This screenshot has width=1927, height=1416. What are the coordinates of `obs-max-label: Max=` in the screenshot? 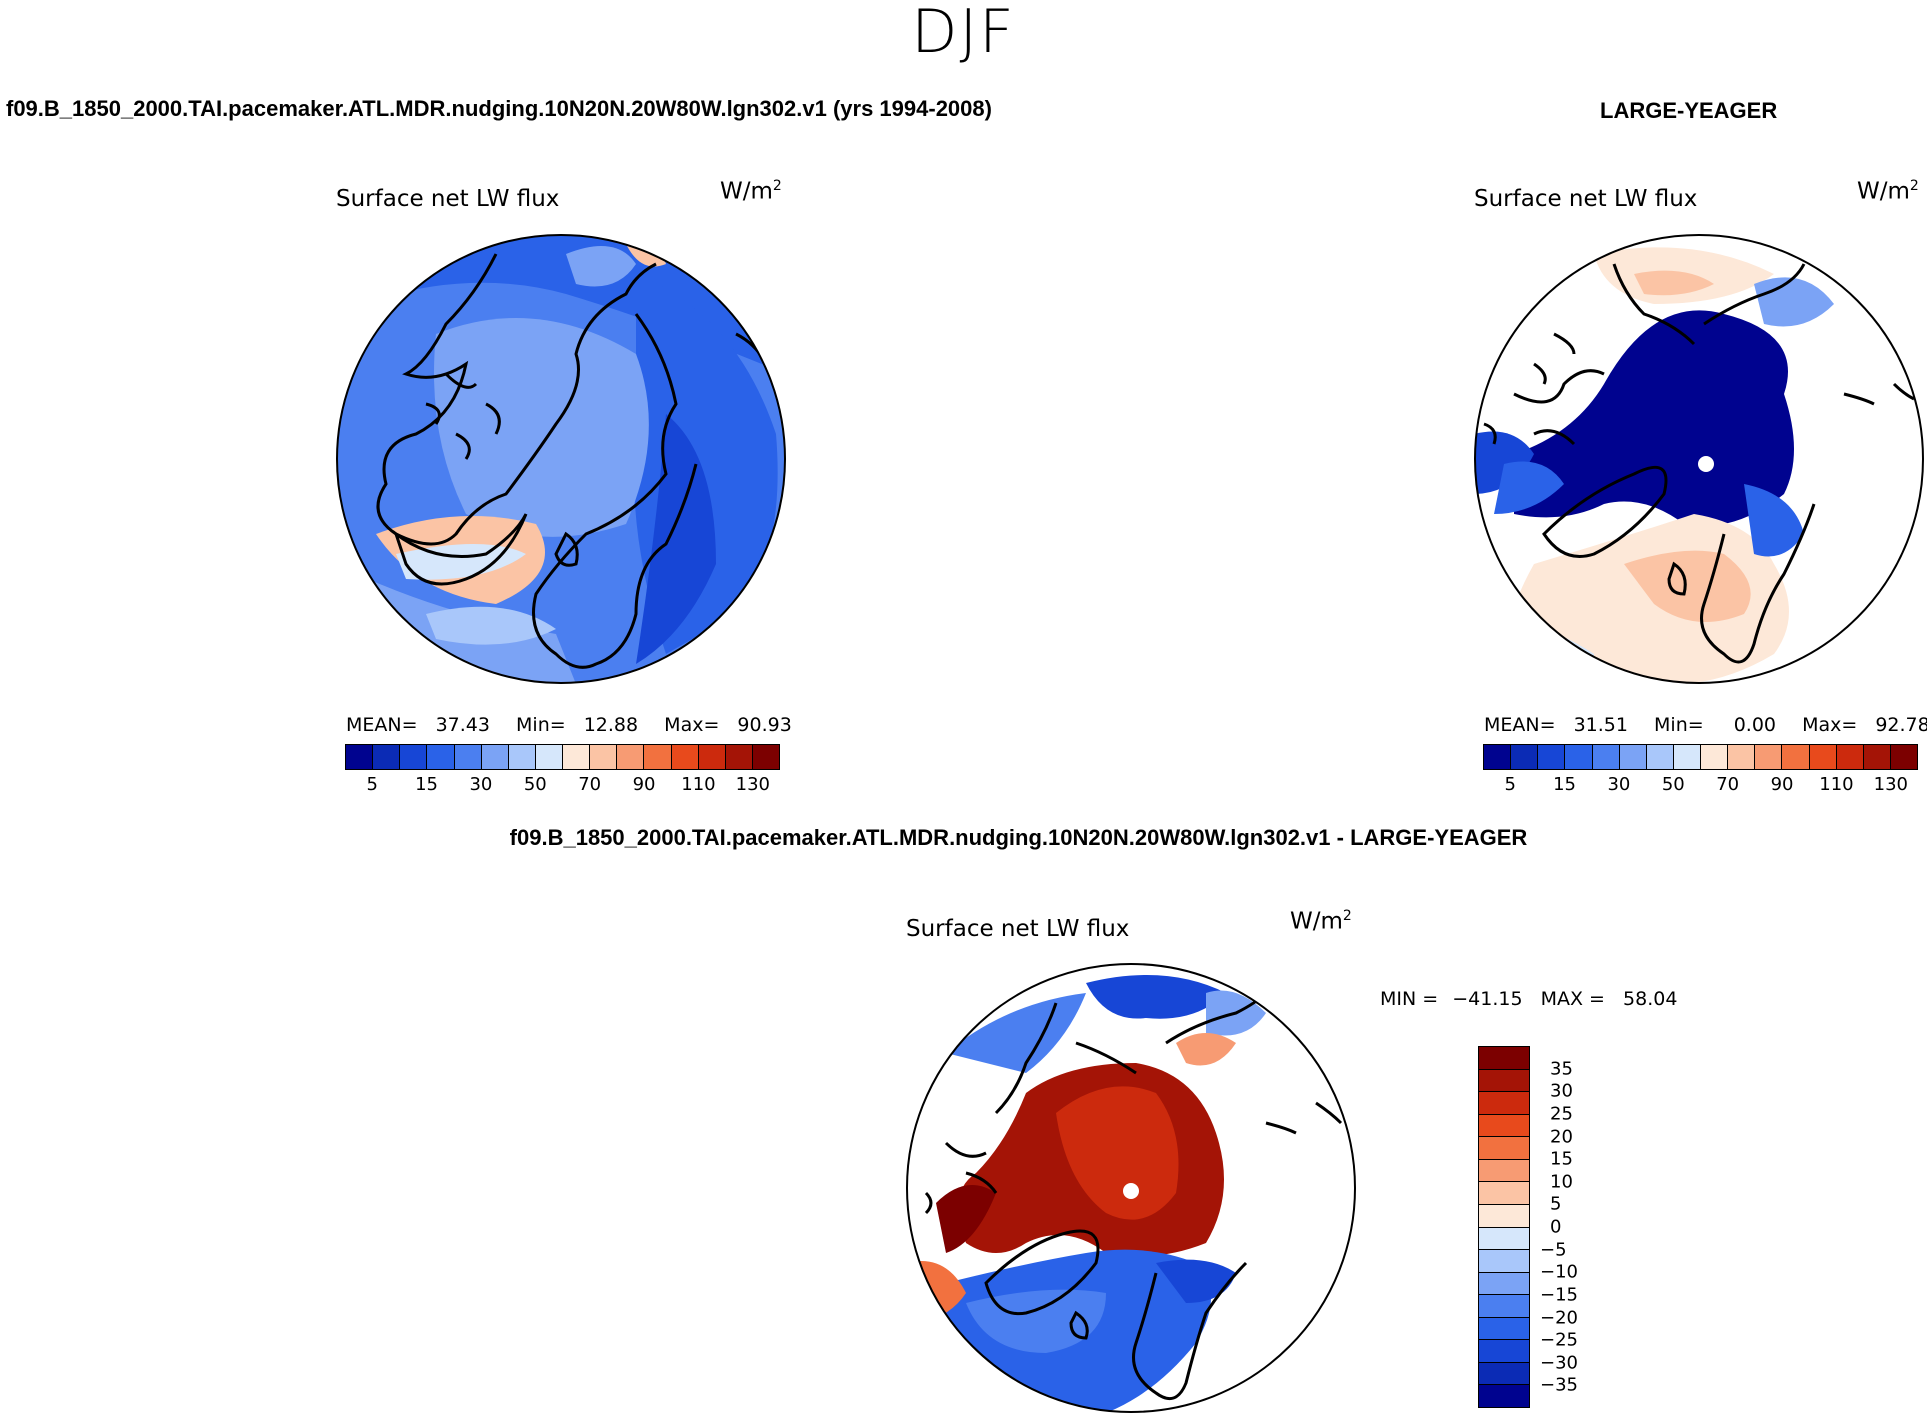 It's located at (1830, 725).